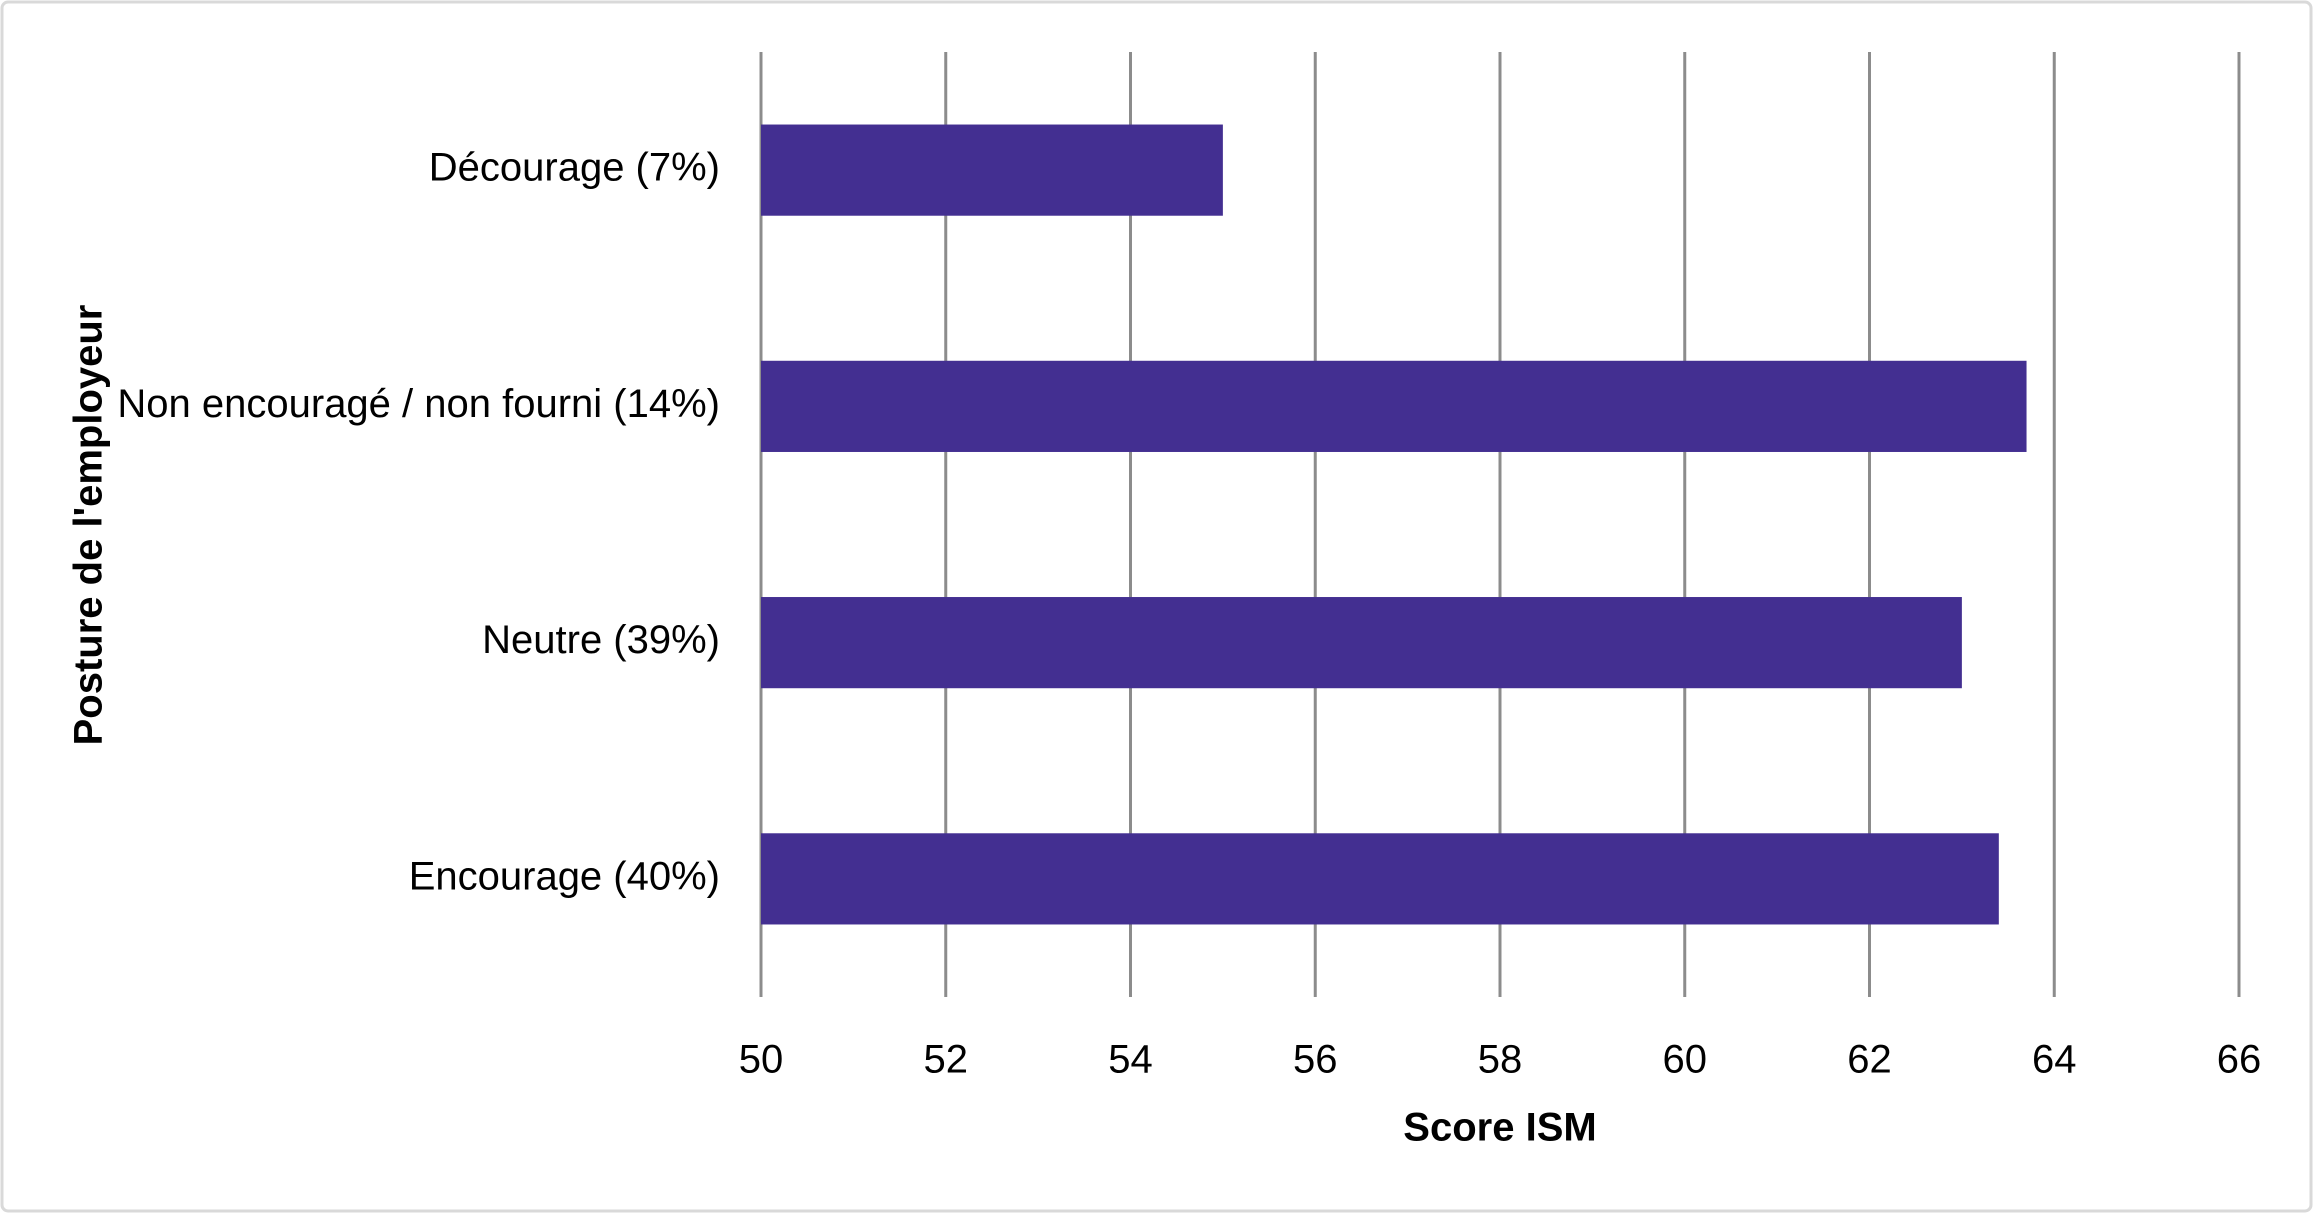  I want to click on y-tick-label: Non encouragé / non fourni (14%), so click(418, 404).